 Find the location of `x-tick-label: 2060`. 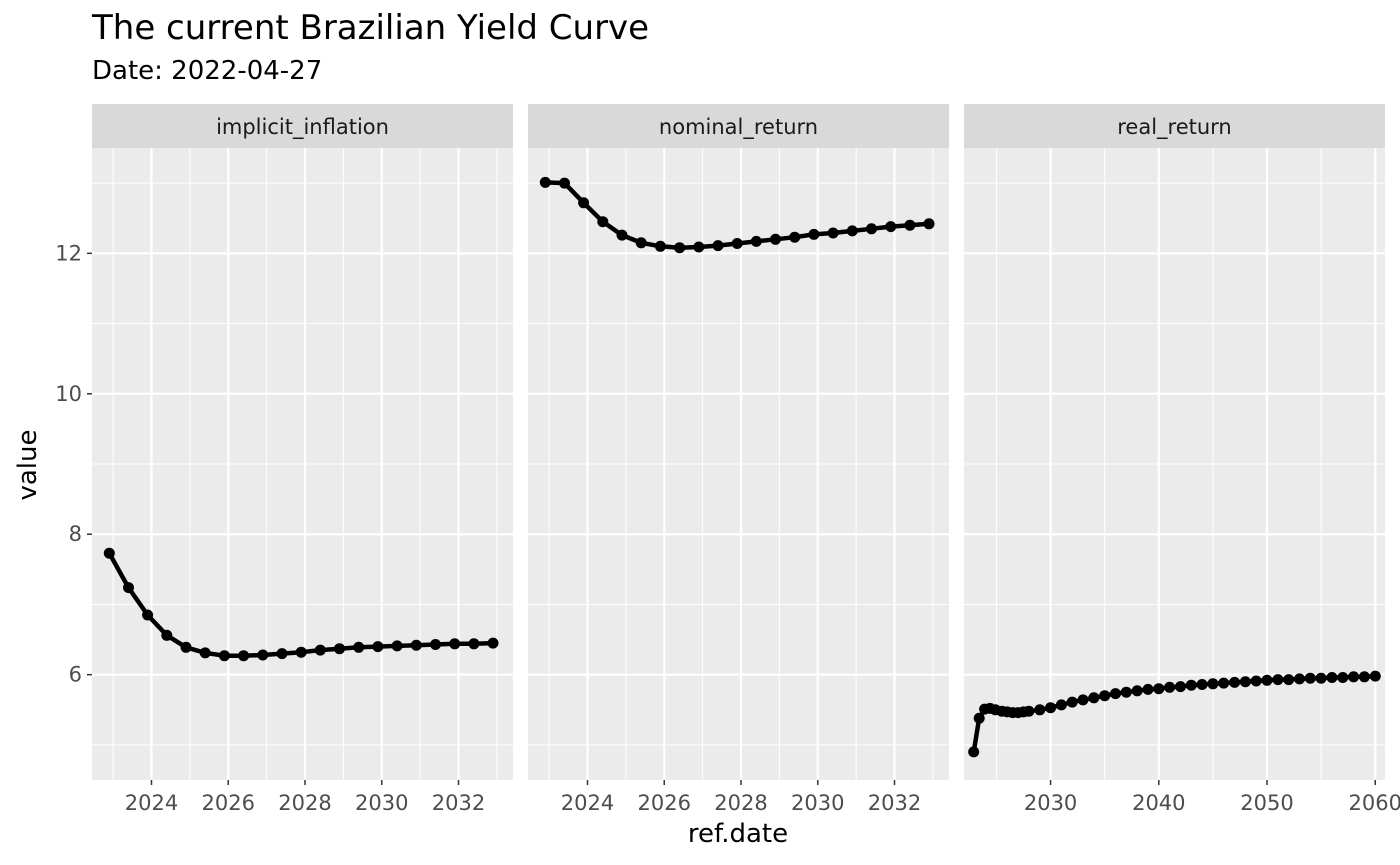

x-tick-label: 2060 is located at coordinates (1374, 803).